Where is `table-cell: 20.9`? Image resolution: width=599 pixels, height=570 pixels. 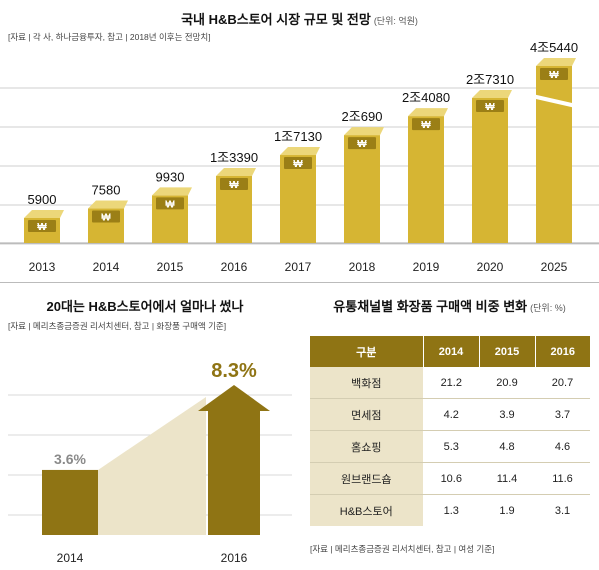 table-cell: 20.9 is located at coordinates (507, 383).